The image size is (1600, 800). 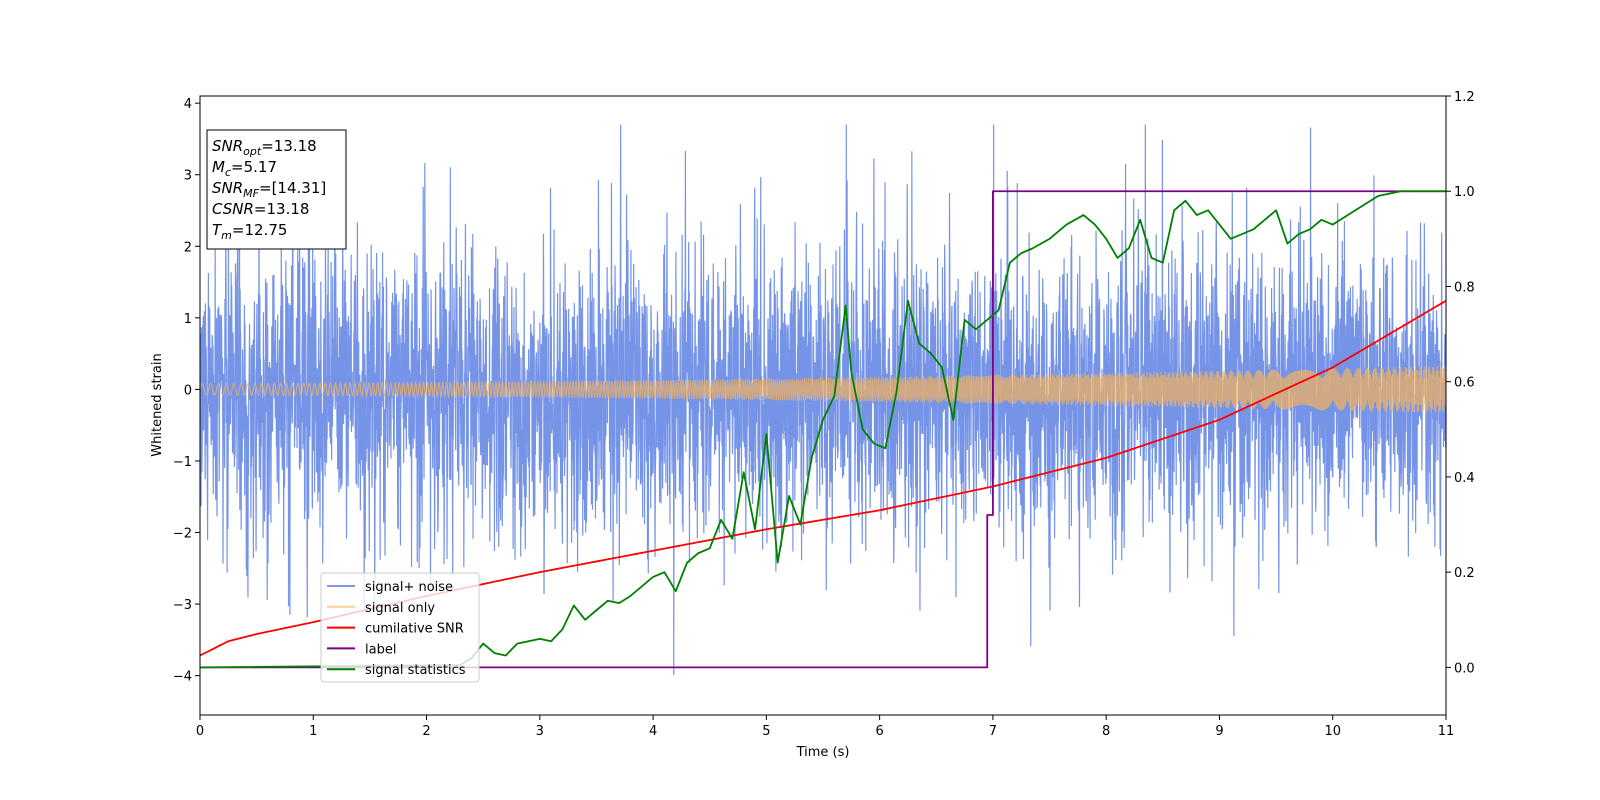 I want to click on x-tick-label: 9, so click(x=1219, y=731).